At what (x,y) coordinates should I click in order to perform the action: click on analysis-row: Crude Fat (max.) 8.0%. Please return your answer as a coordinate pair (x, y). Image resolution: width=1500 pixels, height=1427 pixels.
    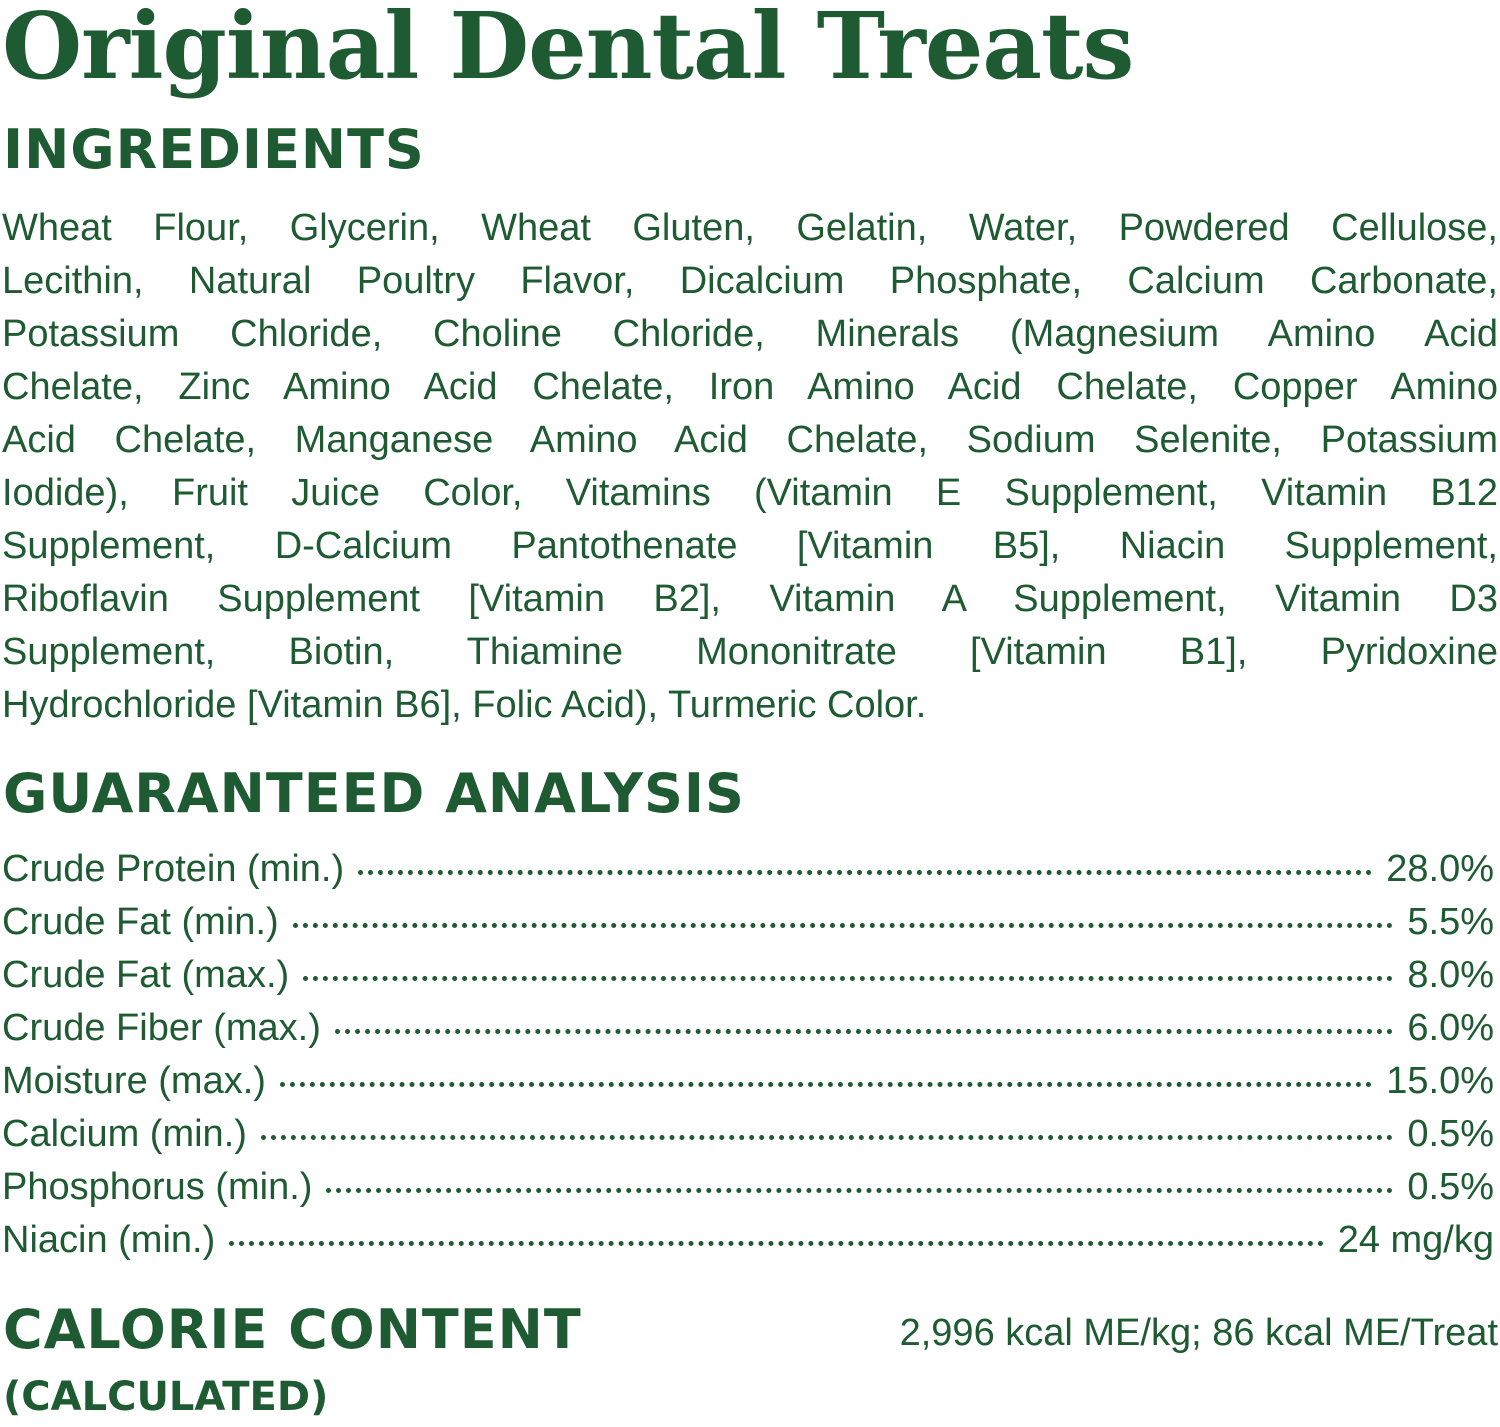
    Looking at the image, I should click on (748, 975).